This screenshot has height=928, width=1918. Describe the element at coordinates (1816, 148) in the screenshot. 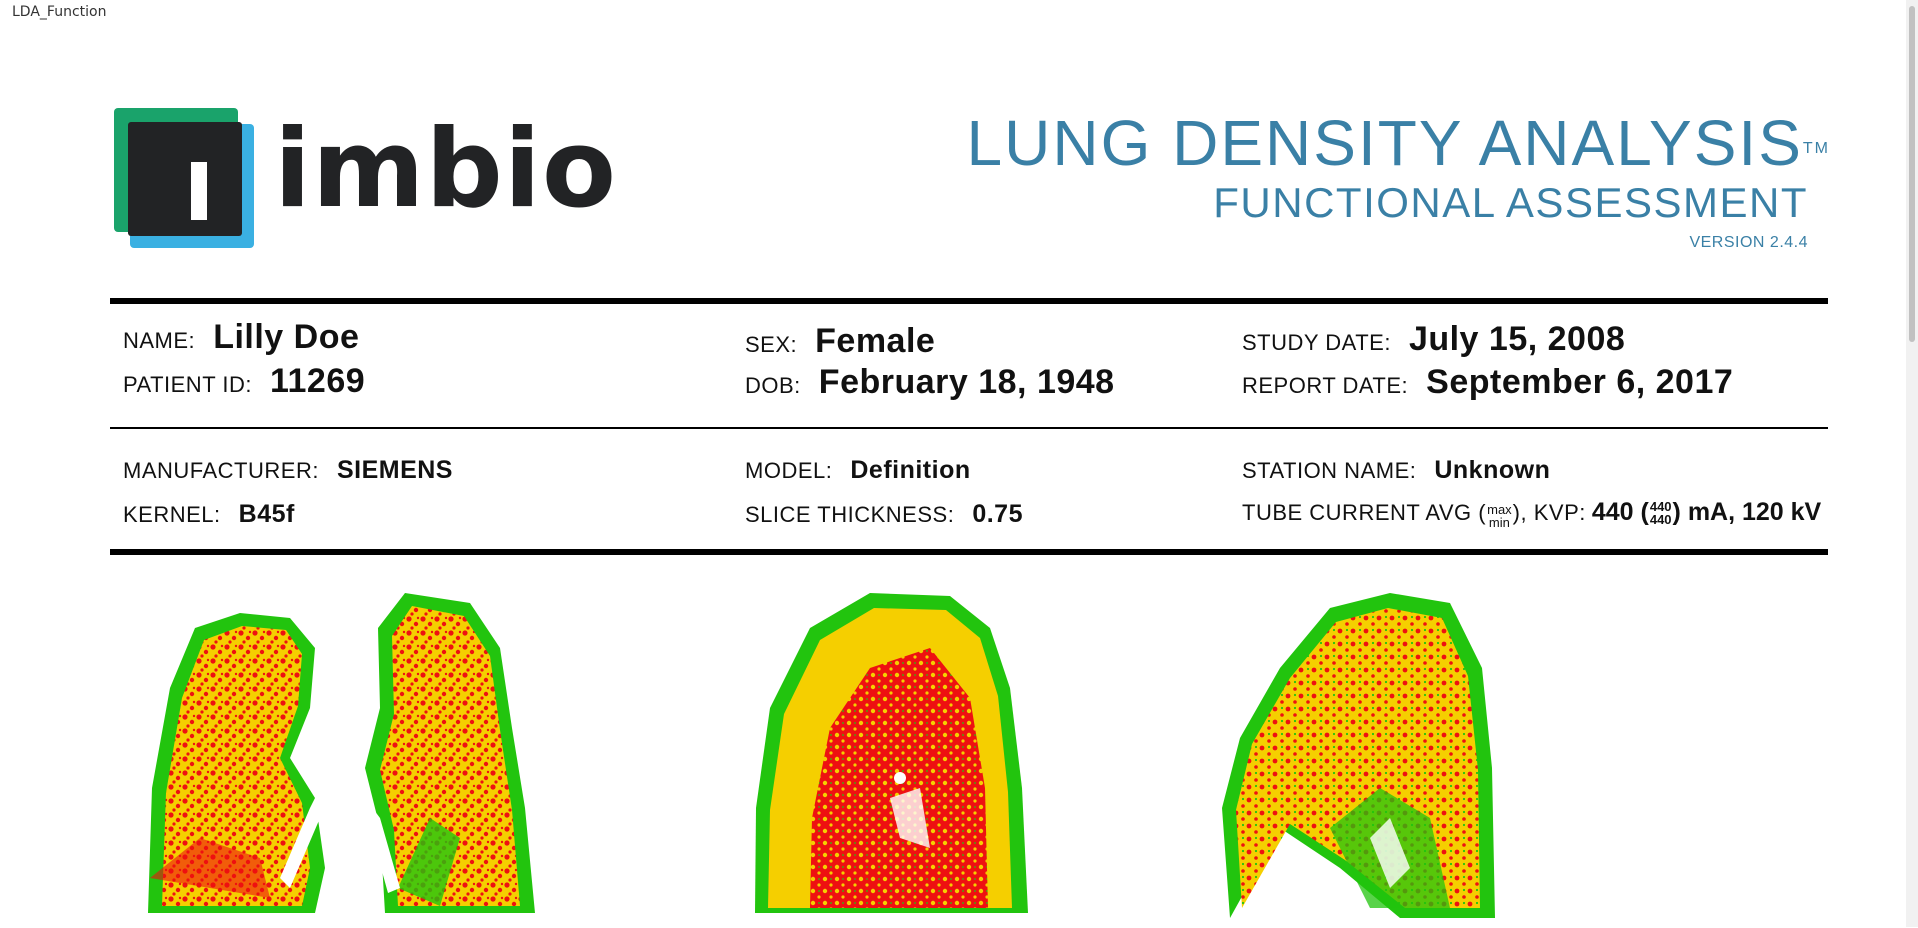

I see `trademark-symbol: TM` at that location.